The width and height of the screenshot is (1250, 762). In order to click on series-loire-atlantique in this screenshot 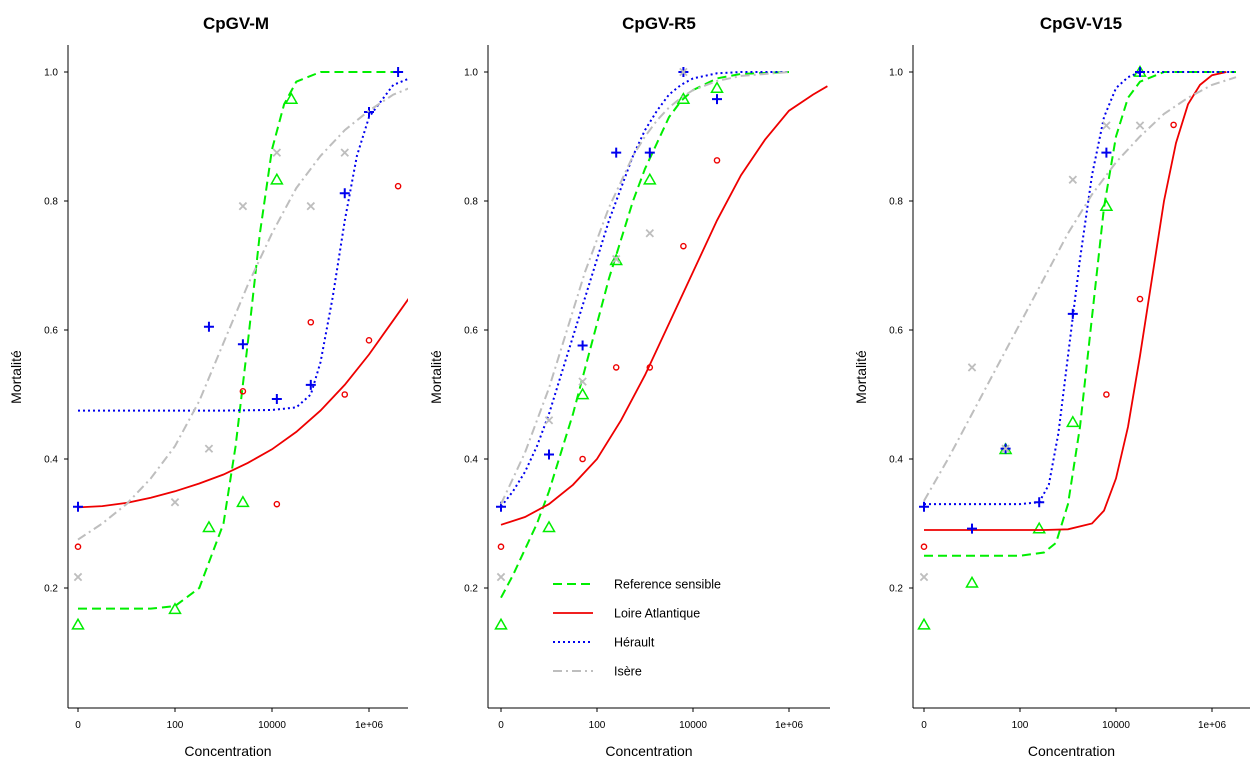, I will do `click(241, 366)`.